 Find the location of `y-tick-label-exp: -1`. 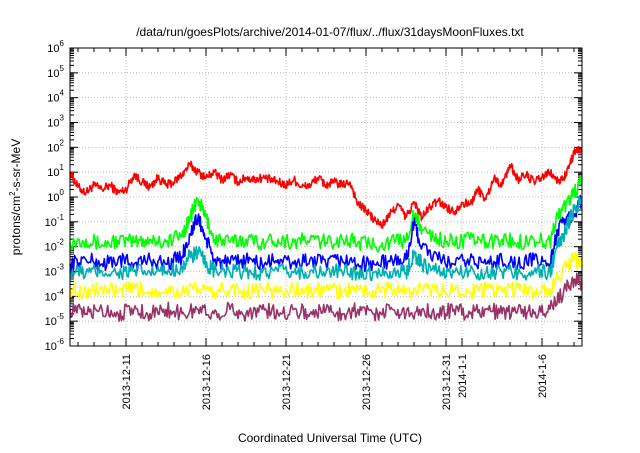

y-tick-label-exp: -1 is located at coordinates (61, 217).